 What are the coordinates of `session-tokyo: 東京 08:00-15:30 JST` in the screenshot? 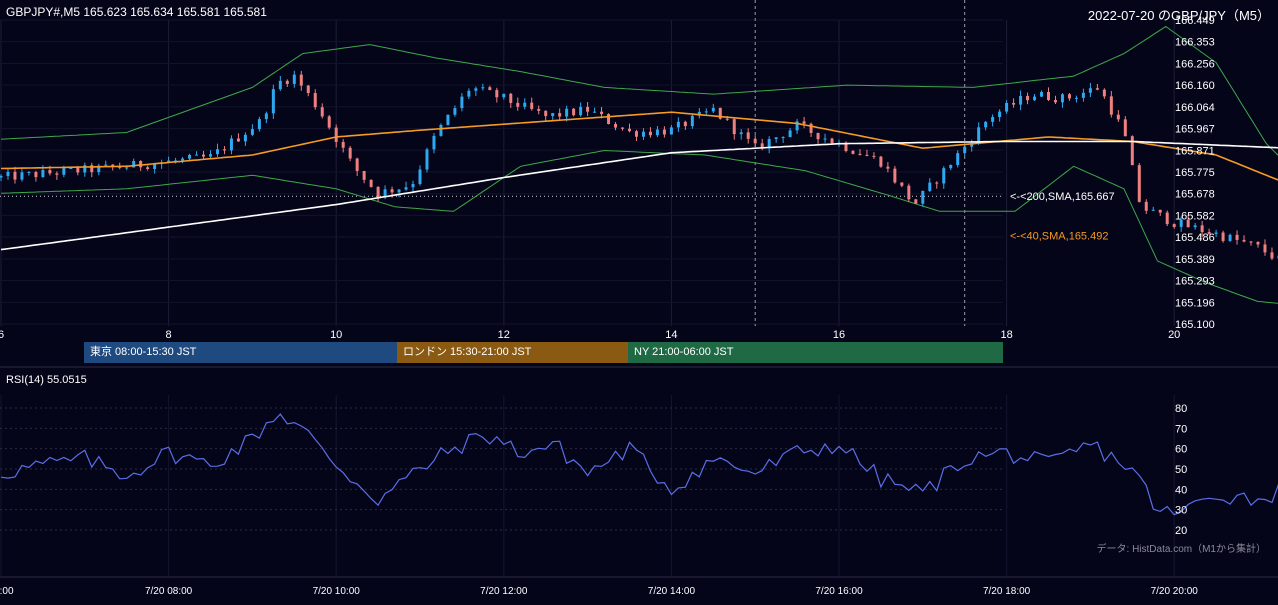 It's located at (240, 352).